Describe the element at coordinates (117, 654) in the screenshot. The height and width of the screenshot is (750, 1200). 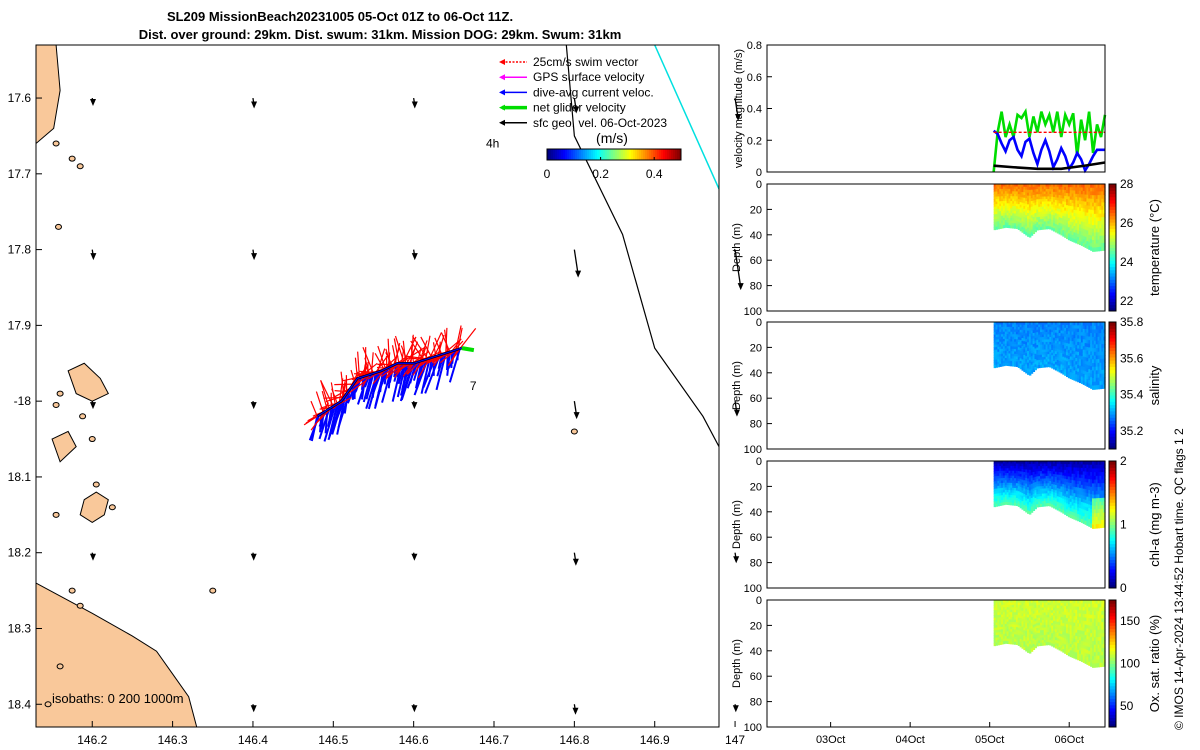
I see `land-mass-south` at that location.